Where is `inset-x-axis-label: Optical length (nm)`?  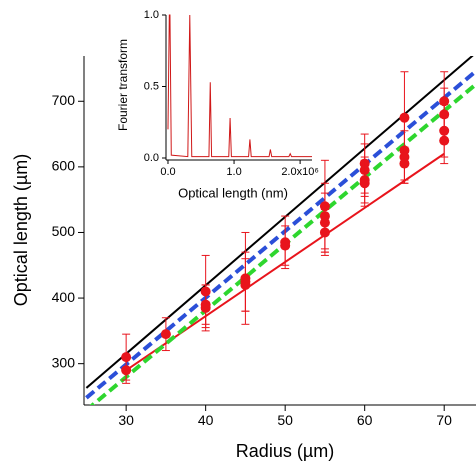
inset-x-axis-label: Optical length (nm) is located at coordinates (233, 192).